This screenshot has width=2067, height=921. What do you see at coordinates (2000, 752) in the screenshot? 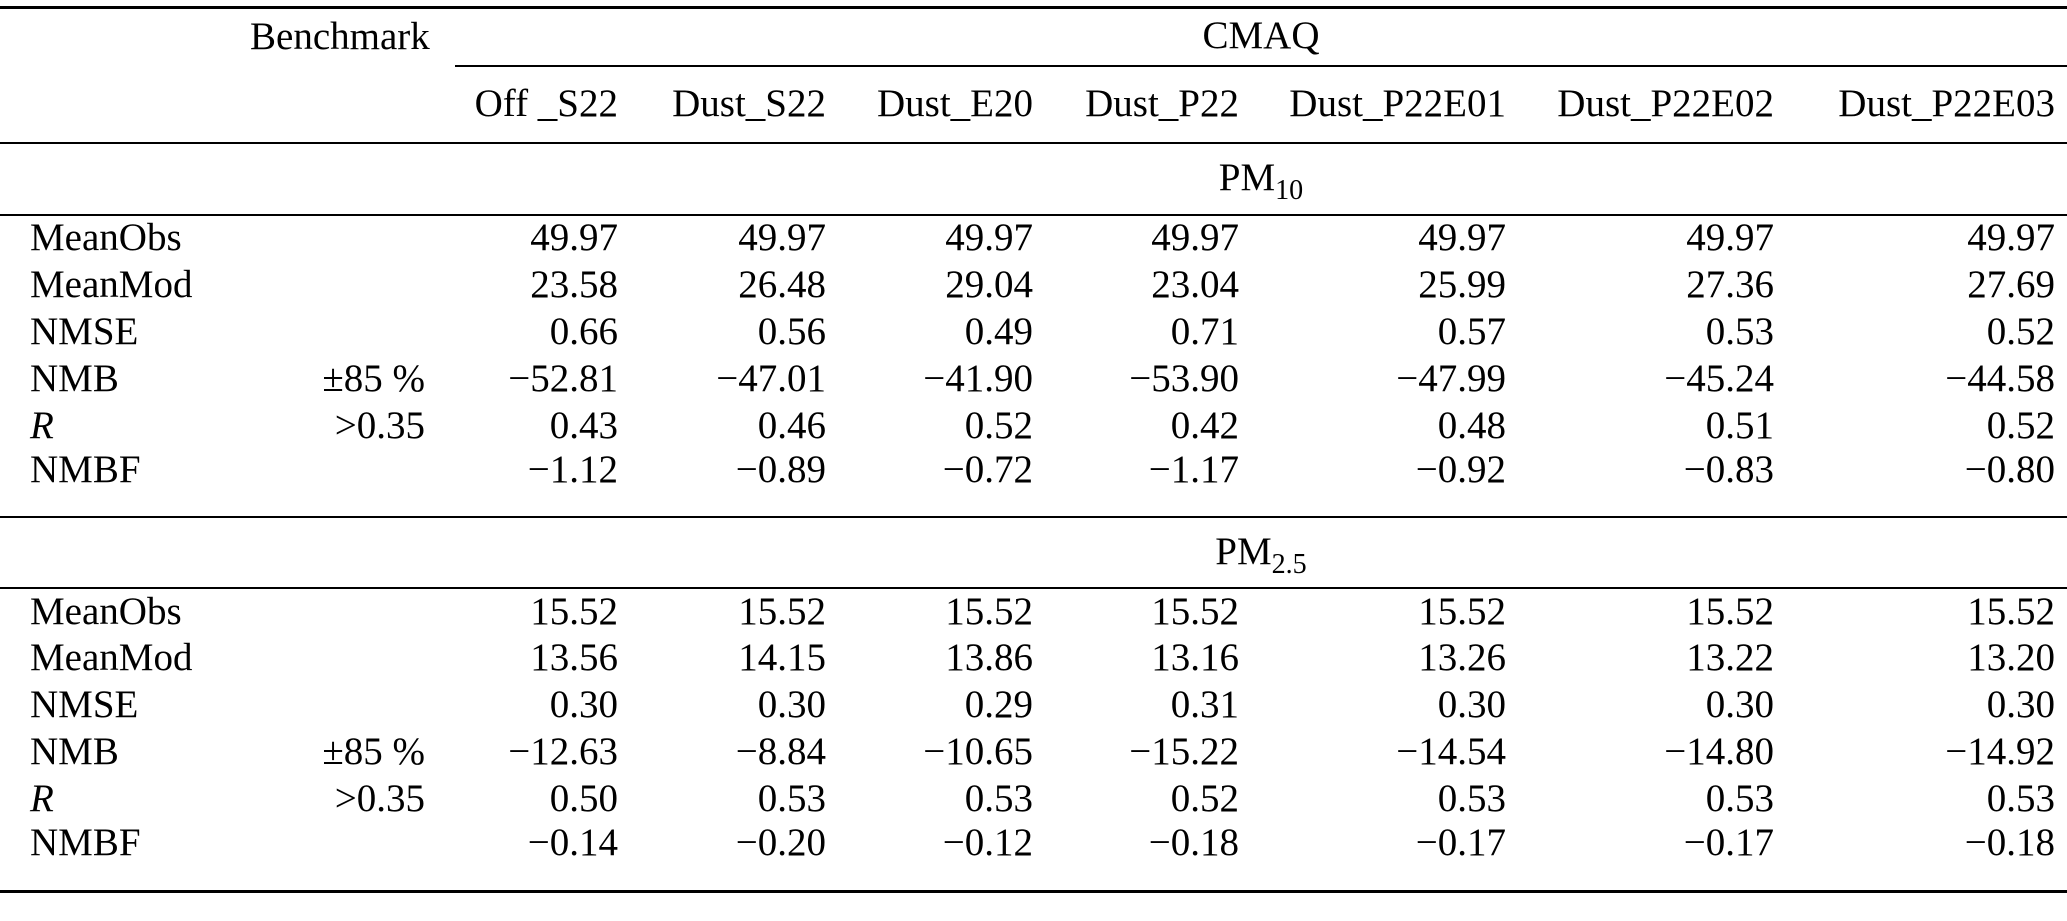
I see `metric-value: −14.92` at bounding box center [2000, 752].